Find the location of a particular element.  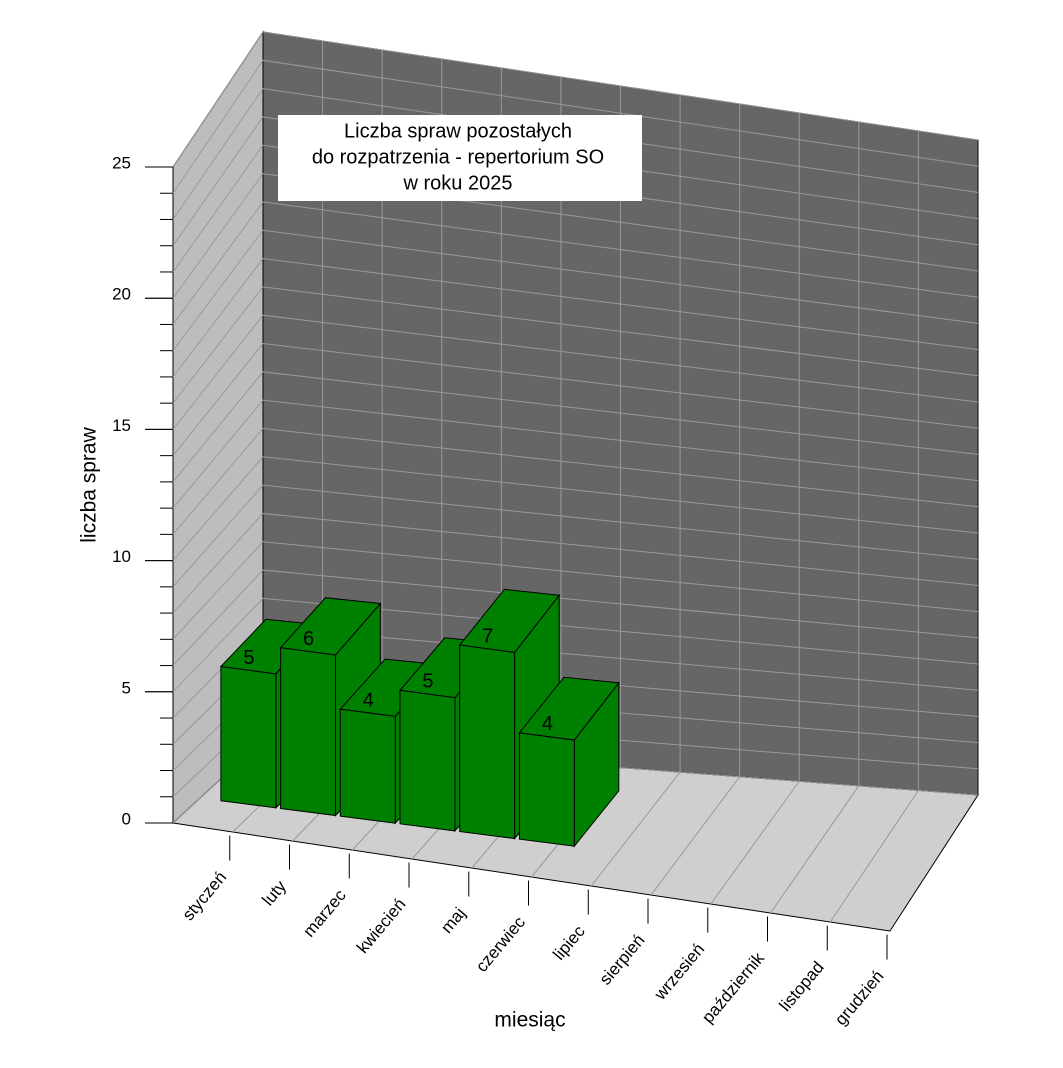

chart-title: do rozpatrzenia - repertorium SO is located at coordinates (458, 157).